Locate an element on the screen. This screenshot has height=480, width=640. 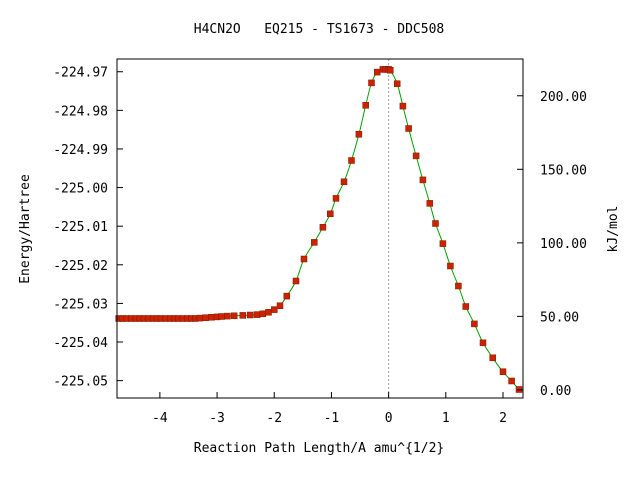
y2-tick-label: 100.00 is located at coordinates (563, 244).